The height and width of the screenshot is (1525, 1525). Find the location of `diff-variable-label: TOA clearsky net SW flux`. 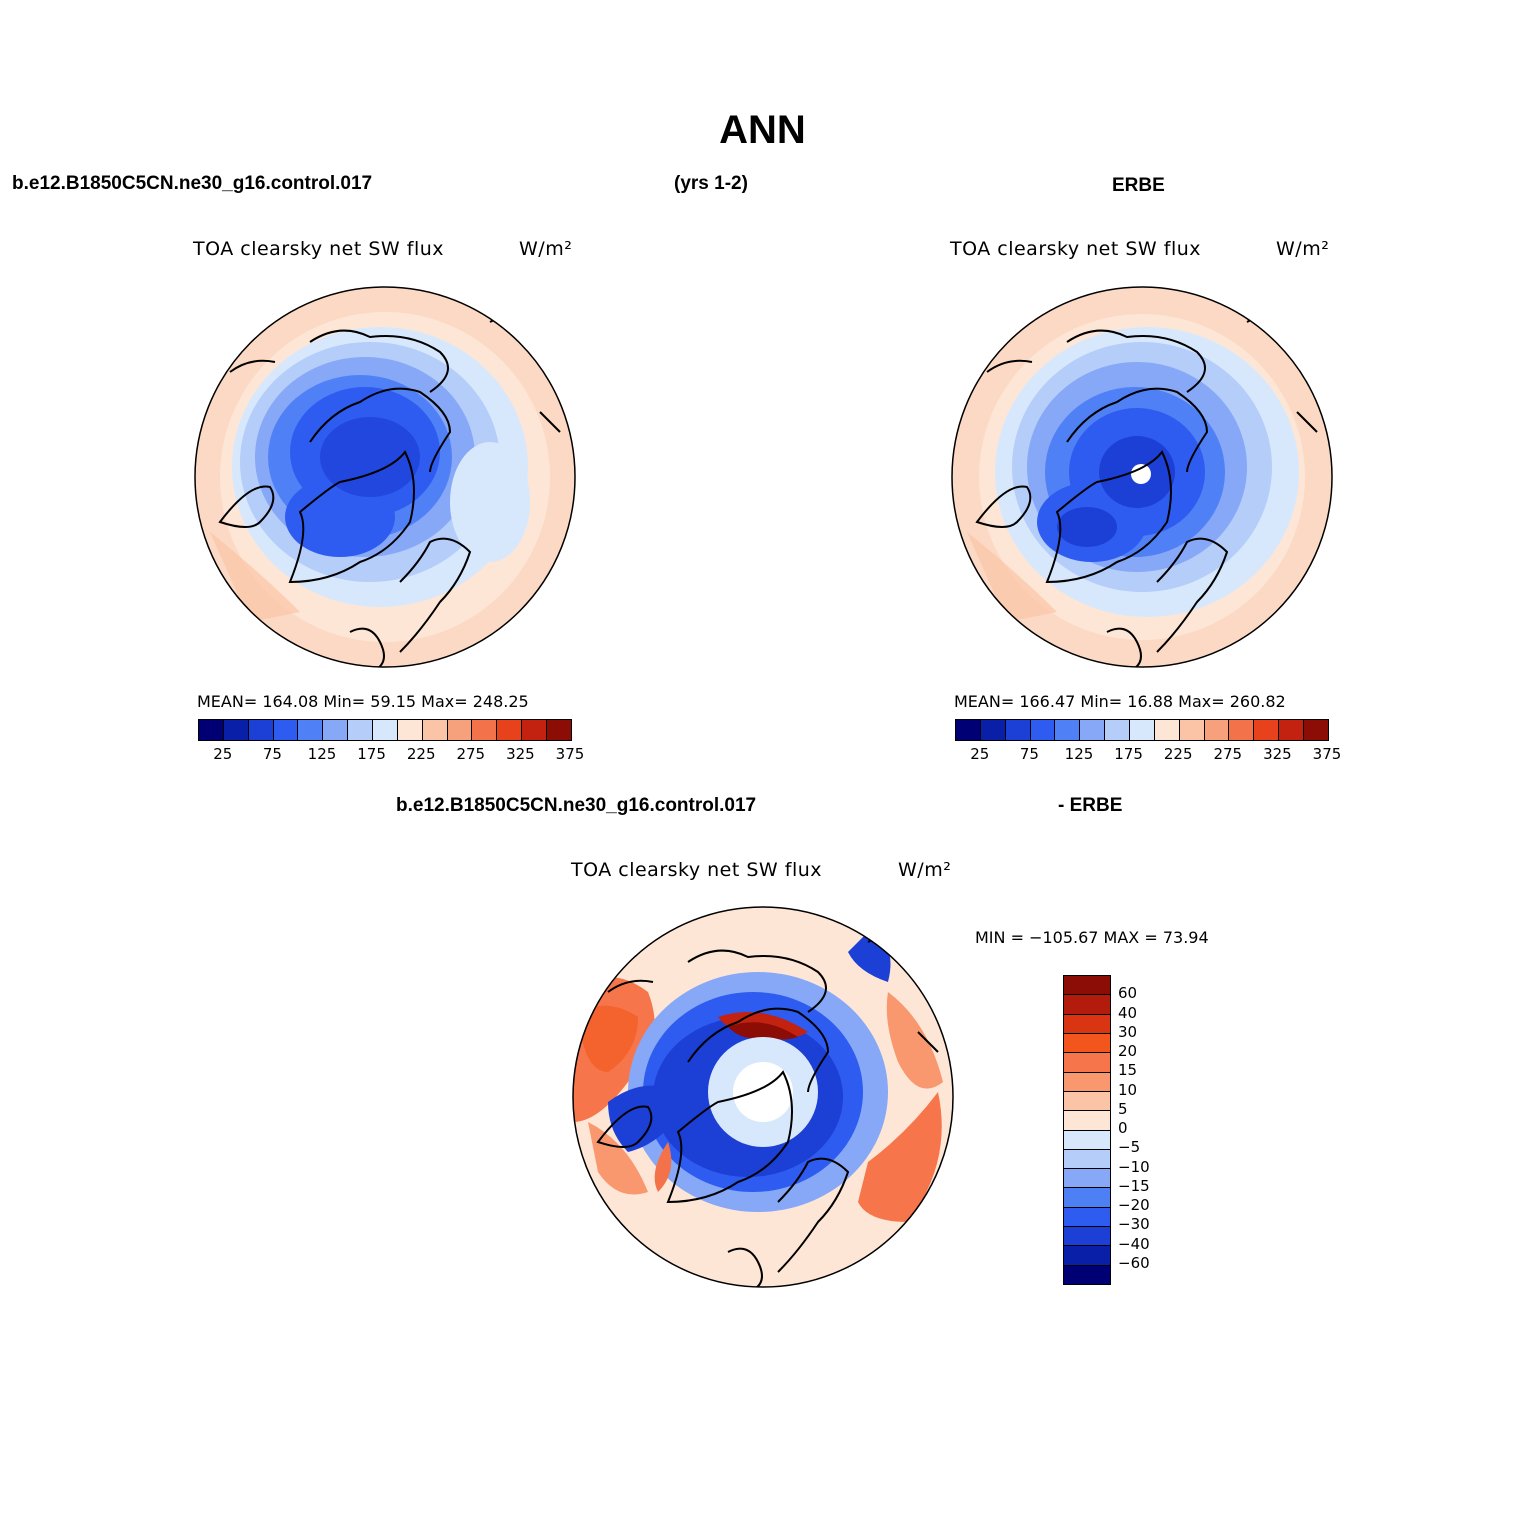

diff-variable-label: TOA clearsky net SW flux is located at coordinates (697, 870).